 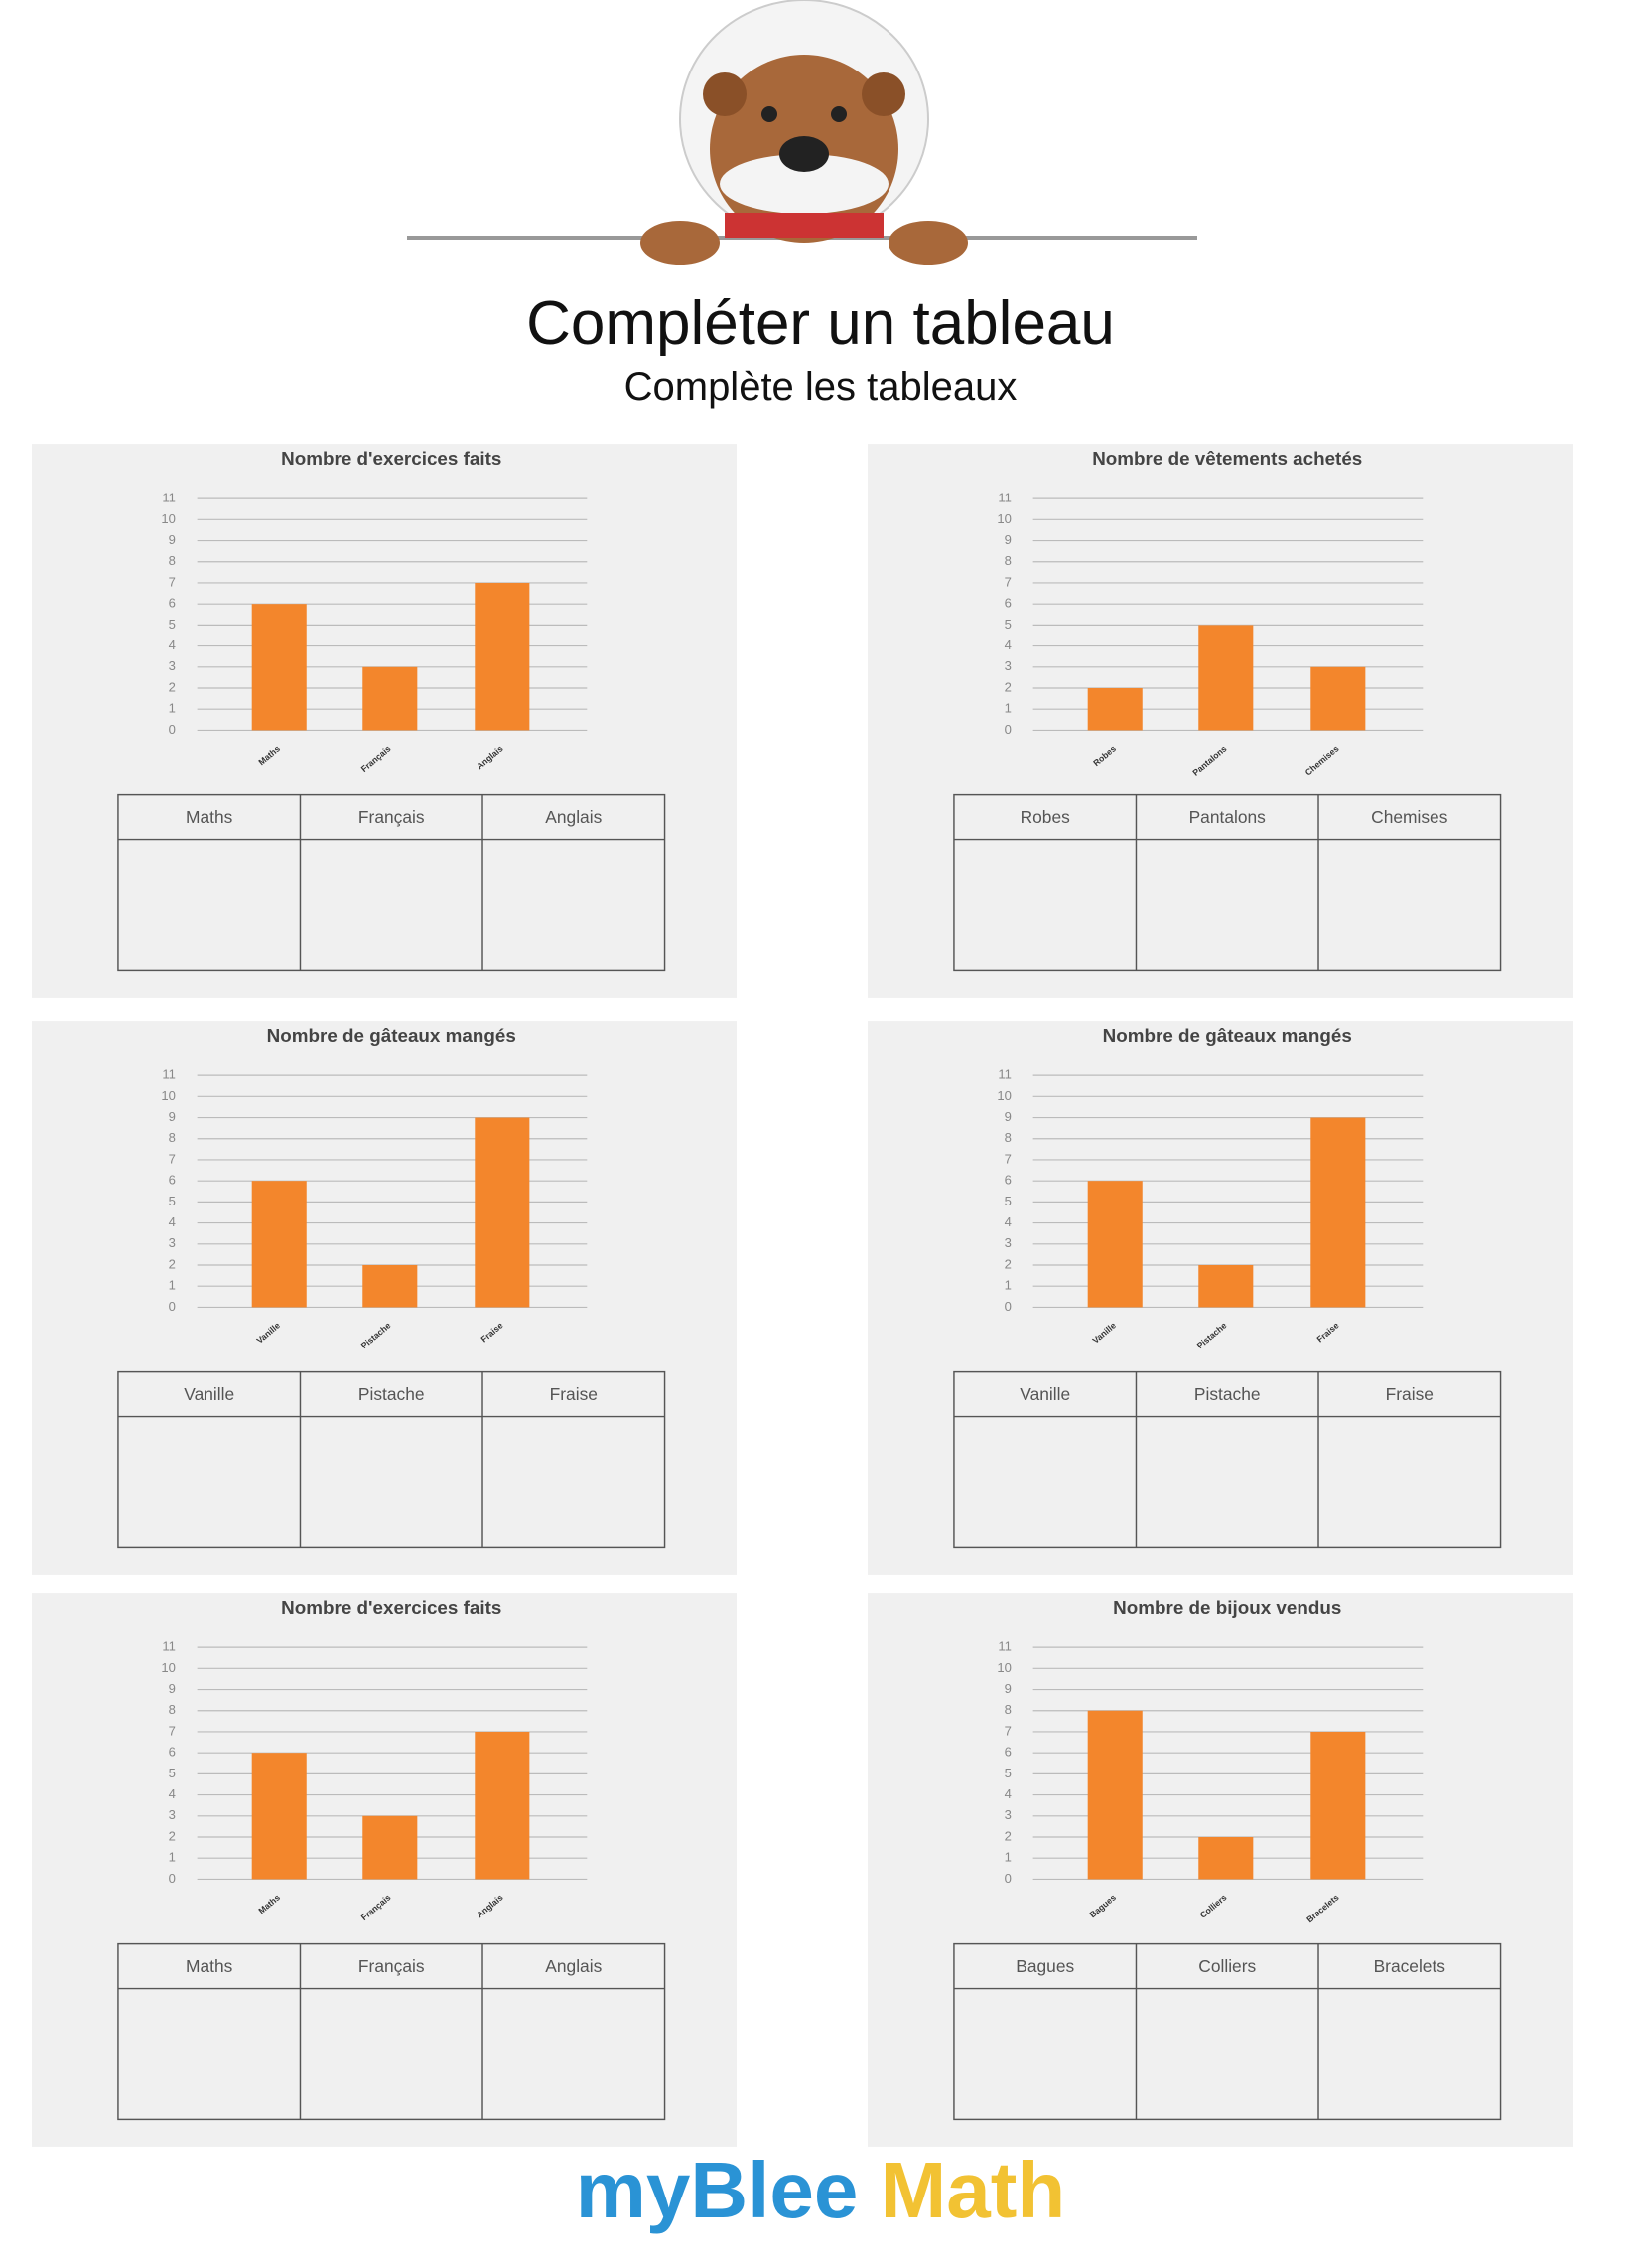 What do you see at coordinates (1228, 817) in the screenshot?
I see `table-header: Pantalons` at bounding box center [1228, 817].